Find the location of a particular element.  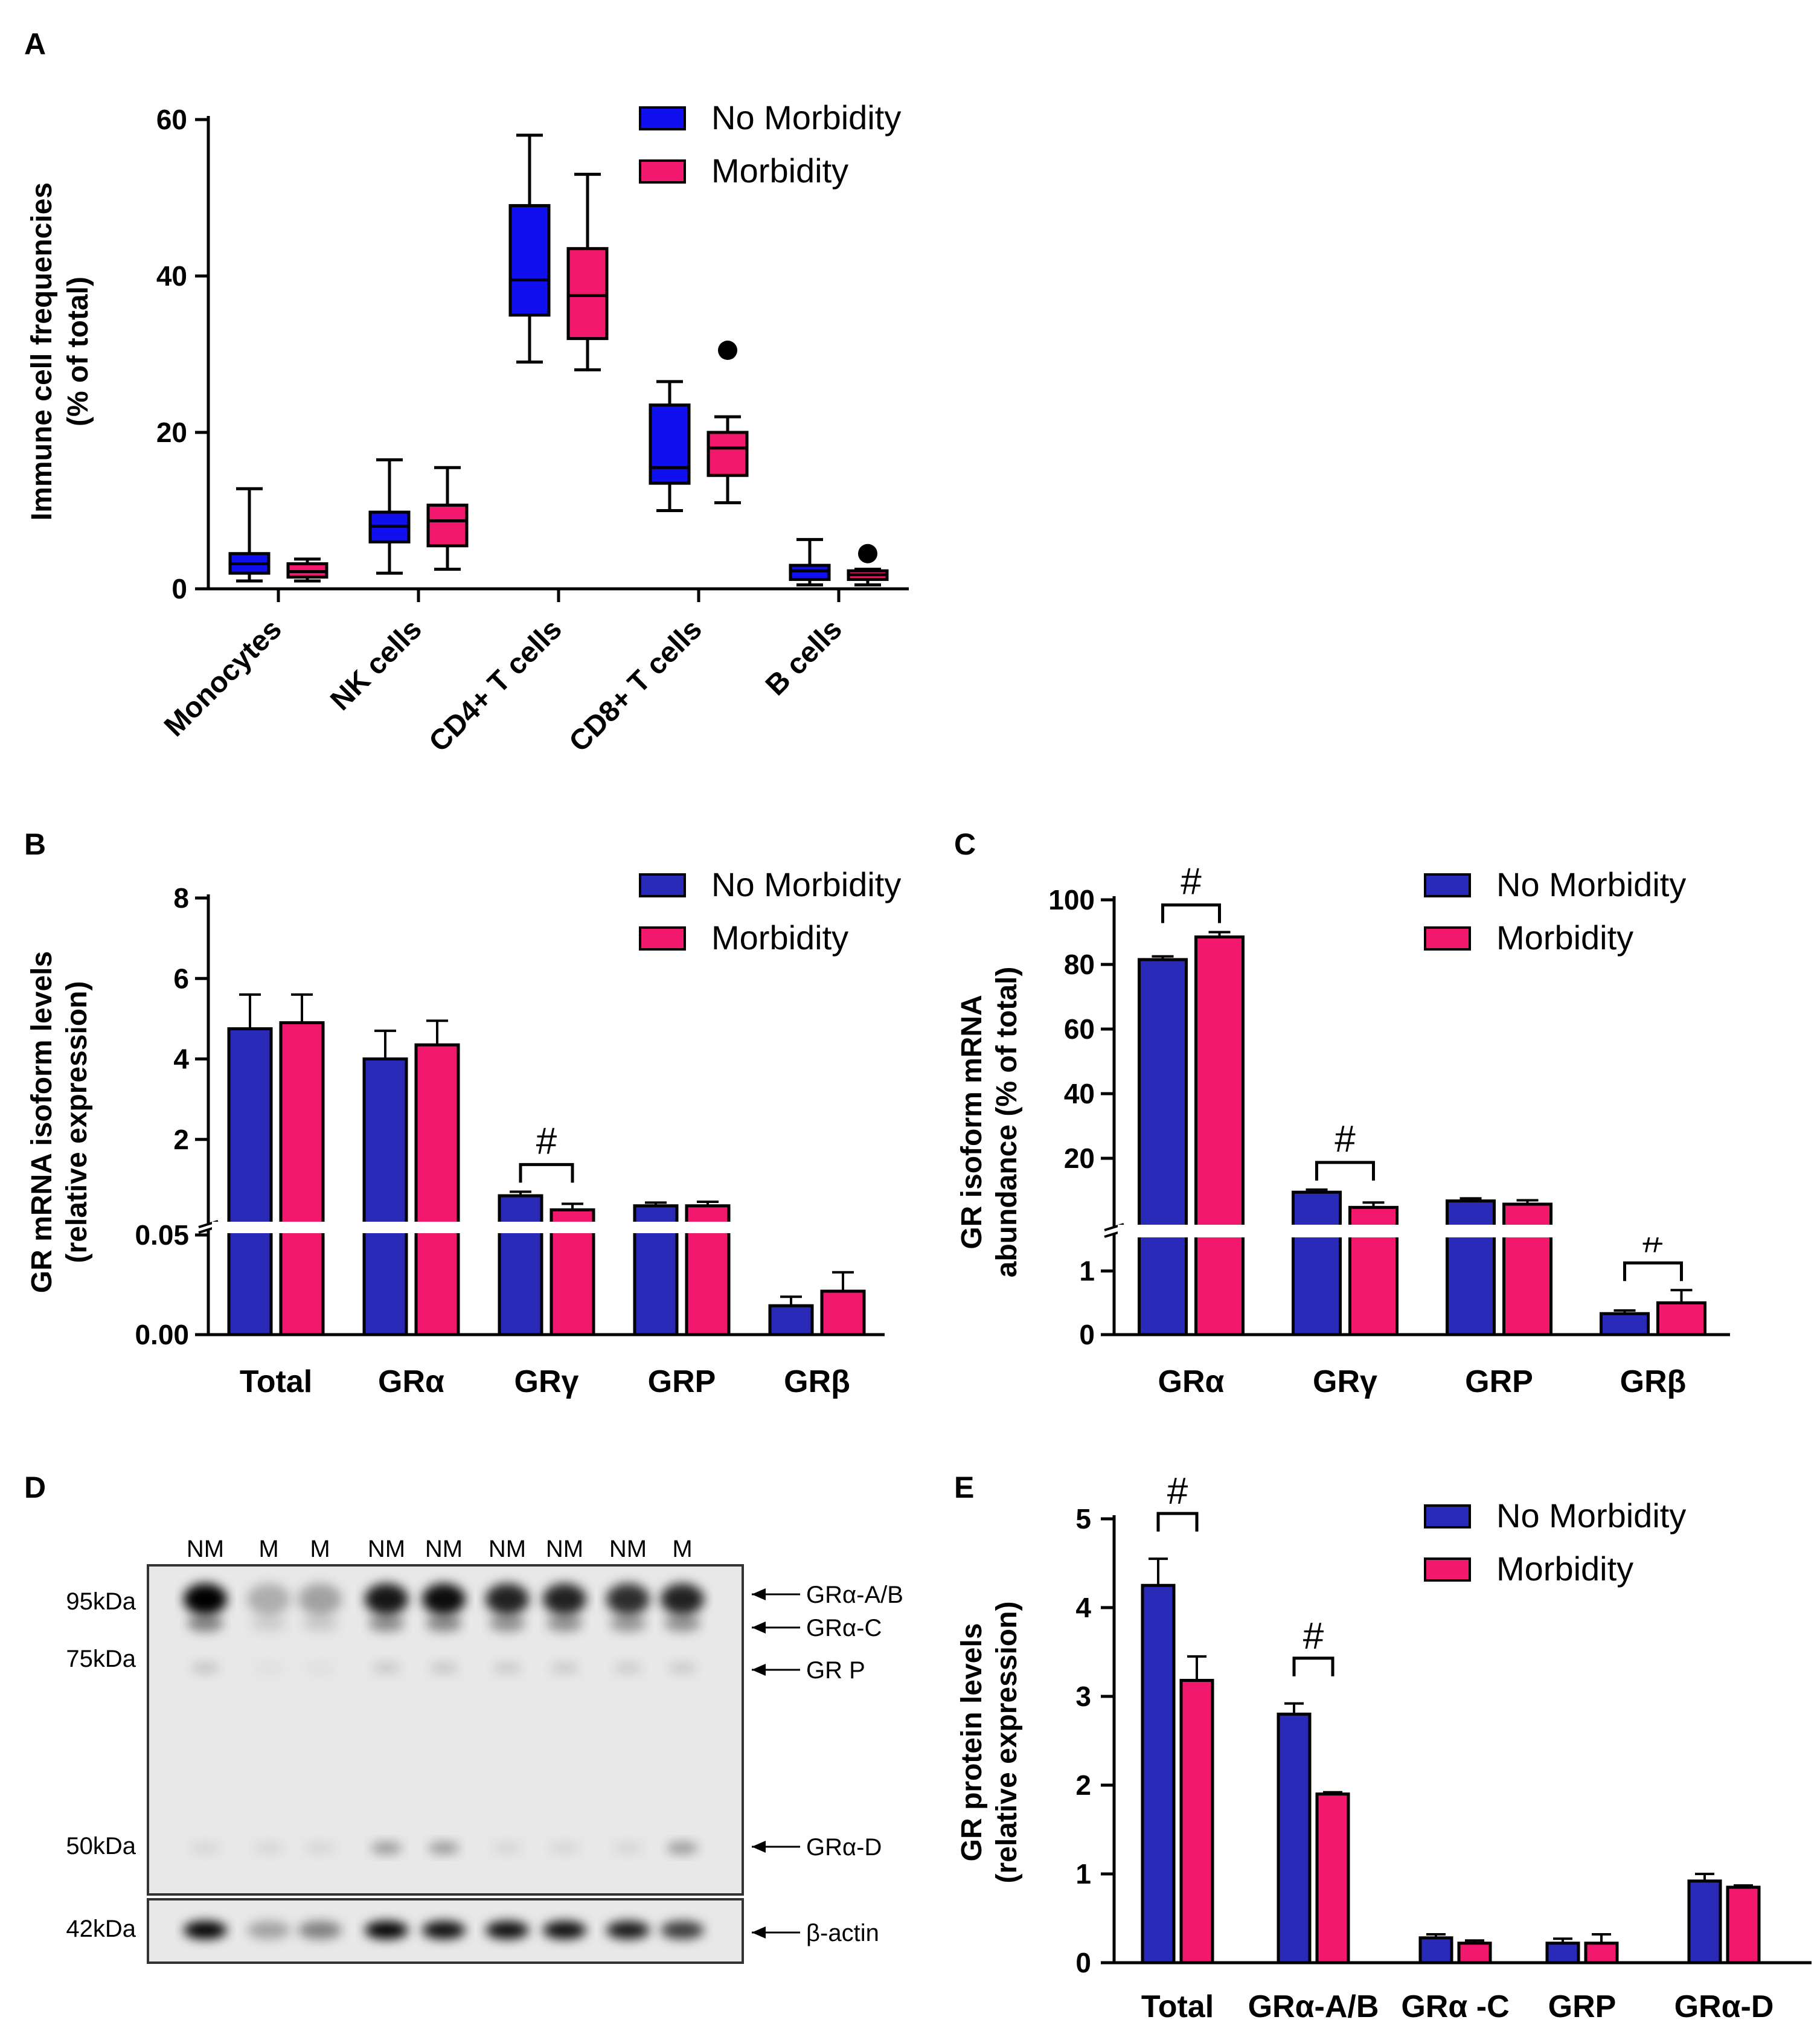

y-axis-title-line-1: Immune cell frequencies is located at coordinates (42, 351).